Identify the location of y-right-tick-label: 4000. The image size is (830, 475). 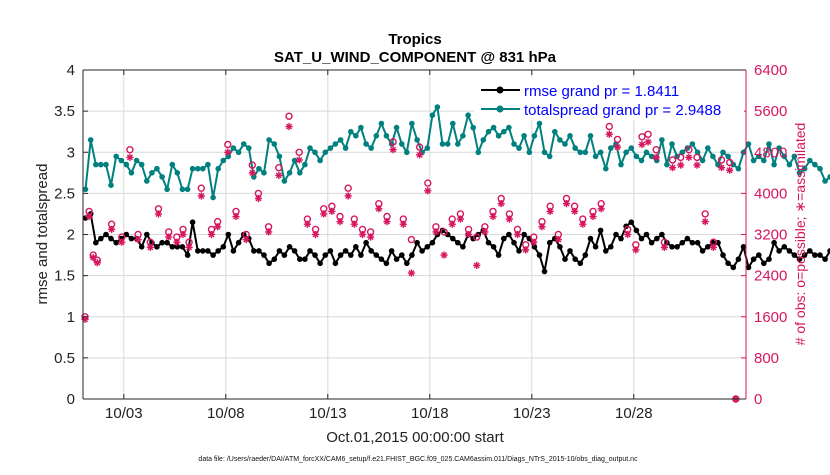
(770, 193).